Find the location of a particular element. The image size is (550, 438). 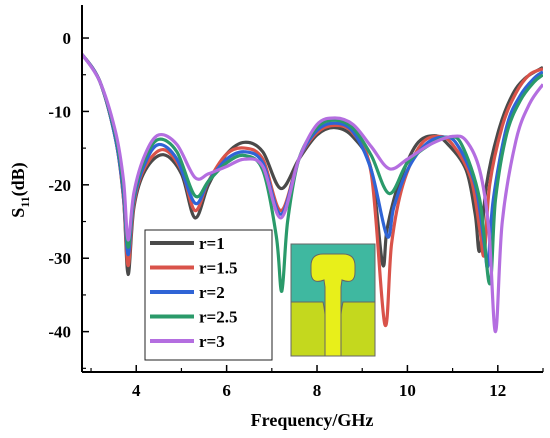

antenna-inset is located at coordinates (333, 300).